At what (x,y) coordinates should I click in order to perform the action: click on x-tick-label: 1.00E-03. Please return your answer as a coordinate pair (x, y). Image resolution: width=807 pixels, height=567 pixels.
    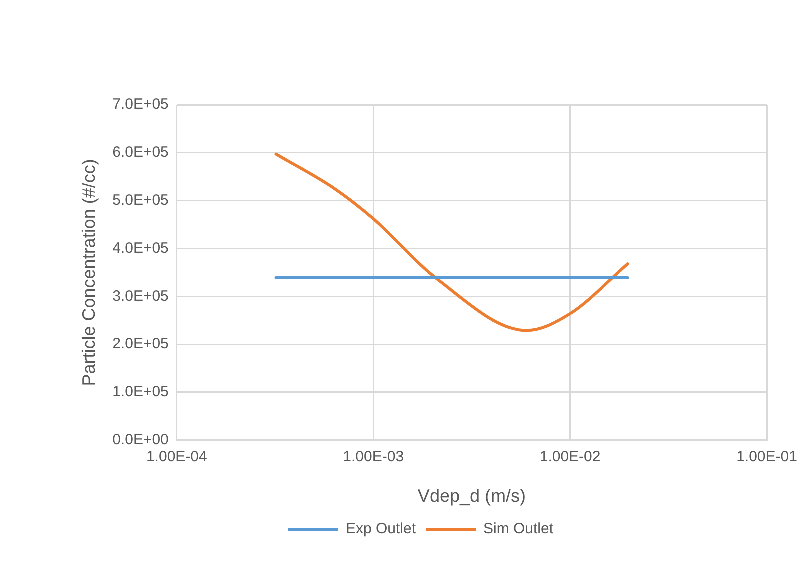
    Looking at the image, I should click on (373, 457).